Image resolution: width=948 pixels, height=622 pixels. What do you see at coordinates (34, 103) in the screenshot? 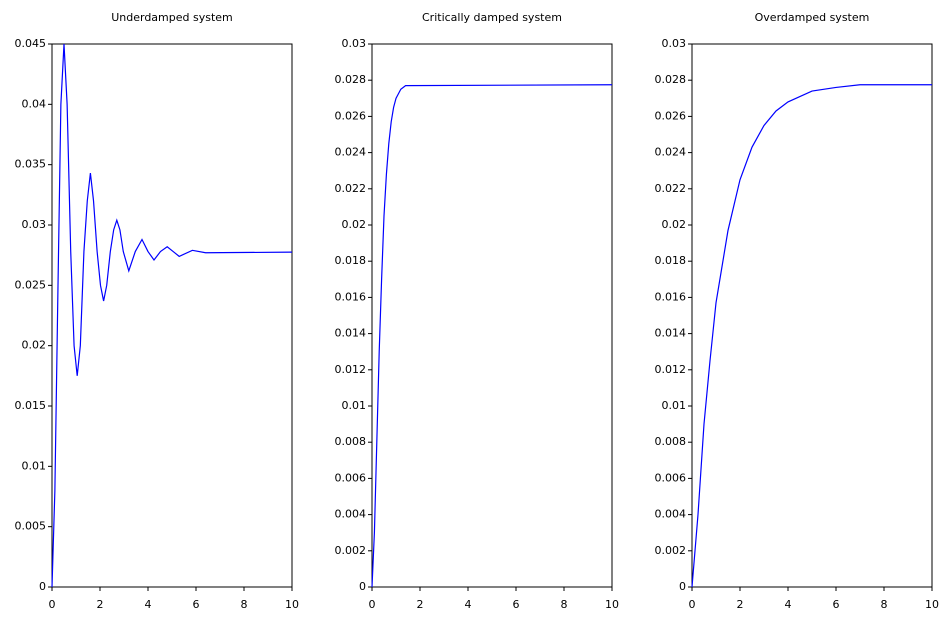
I see `y-tick-label: 0.04` at bounding box center [34, 103].